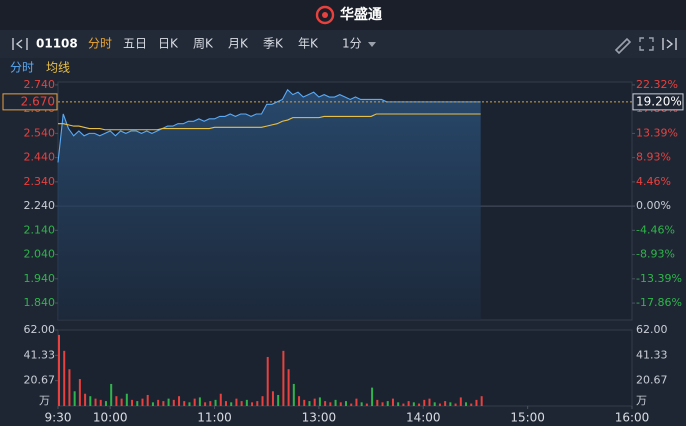 The width and height of the screenshot is (686, 426). I want to click on y2-tick-label: -13.39%, so click(659, 278).